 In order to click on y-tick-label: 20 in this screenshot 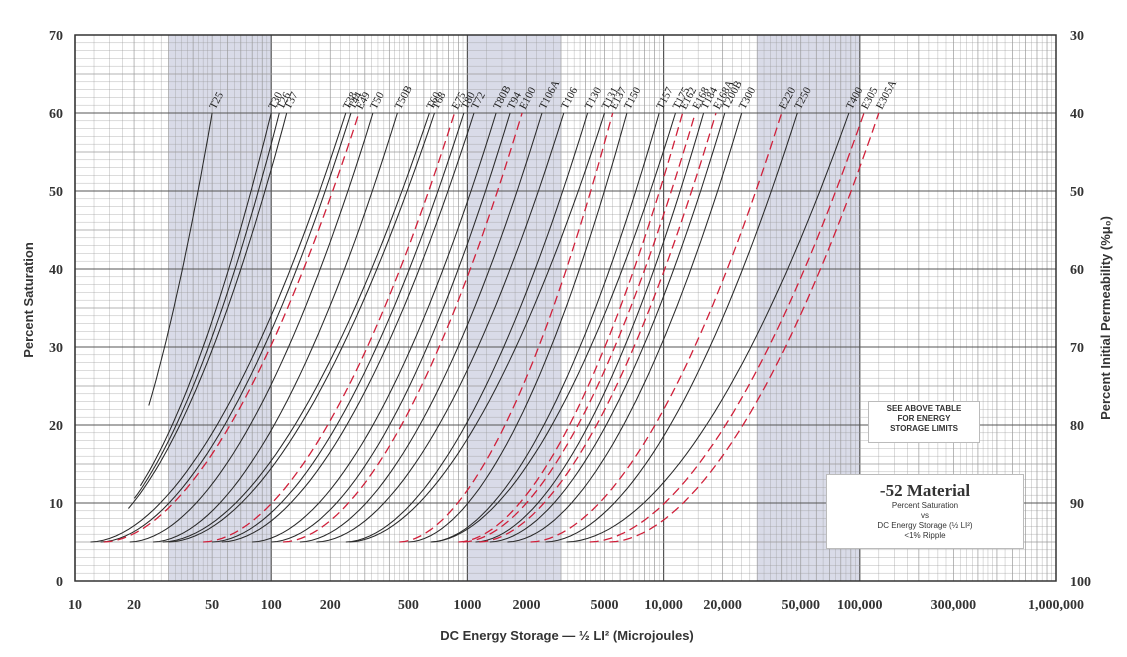, I will do `click(56, 426)`.